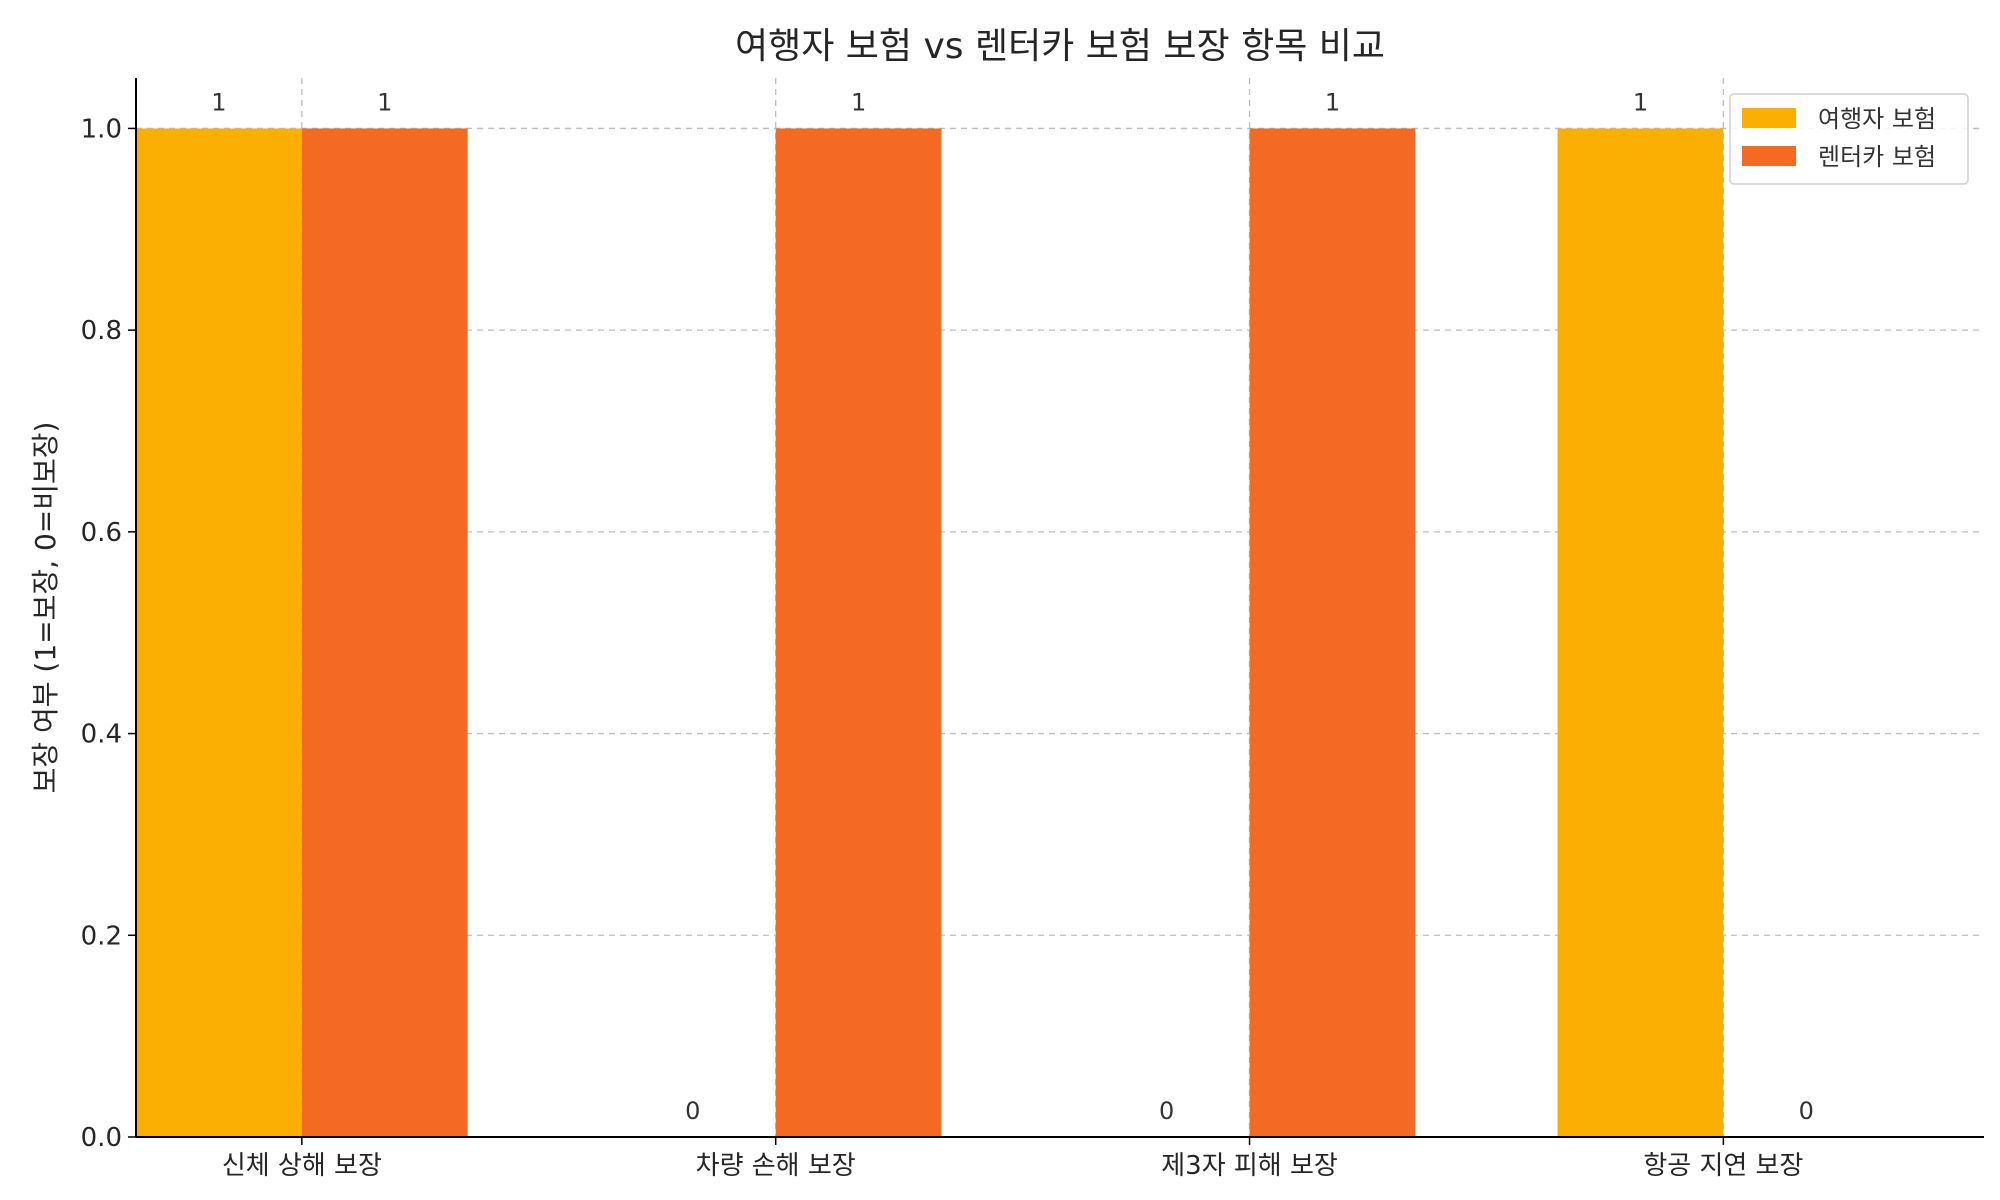  Describe the element at coordinates (101, 331) in the screenshot. I see `y-tick-label: 0.8` at that location.